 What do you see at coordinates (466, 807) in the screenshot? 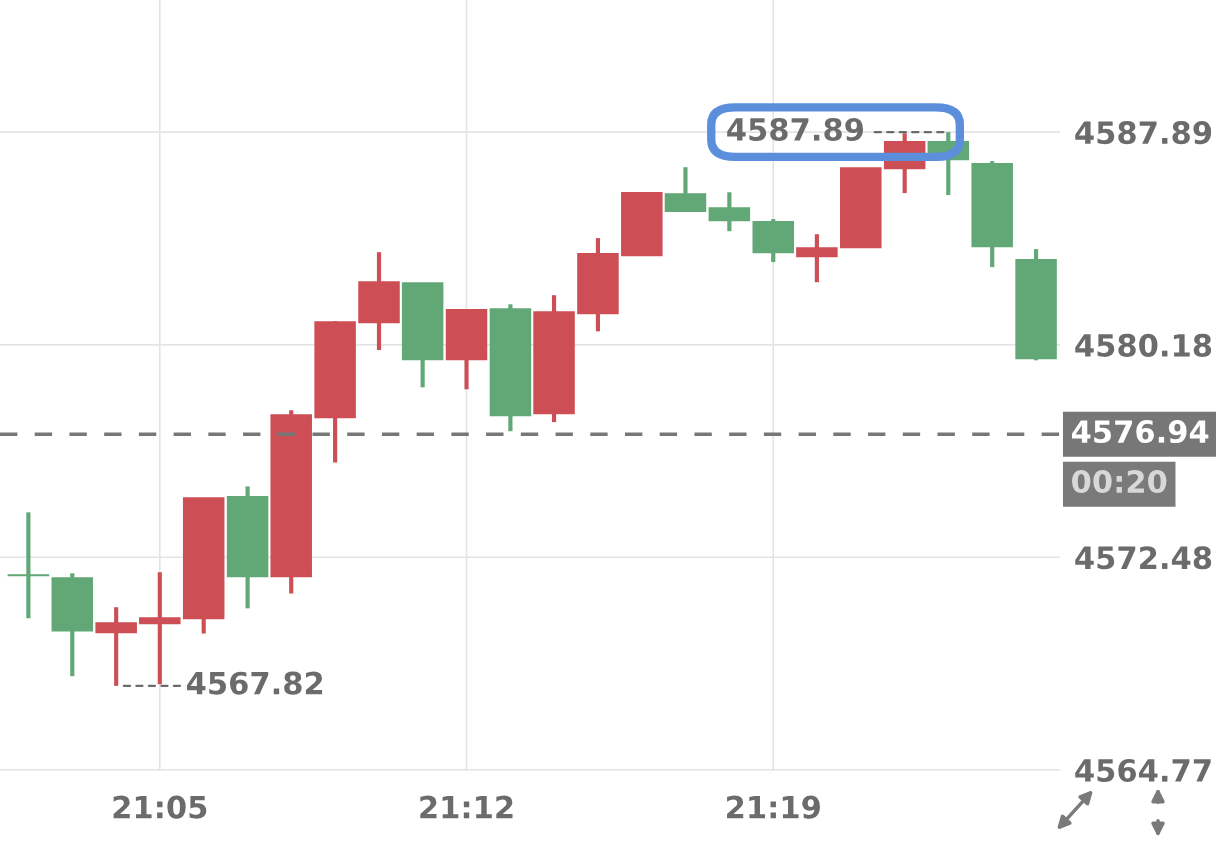
I see `x-tick-label: 21:12` at bounding box center [466, 807].